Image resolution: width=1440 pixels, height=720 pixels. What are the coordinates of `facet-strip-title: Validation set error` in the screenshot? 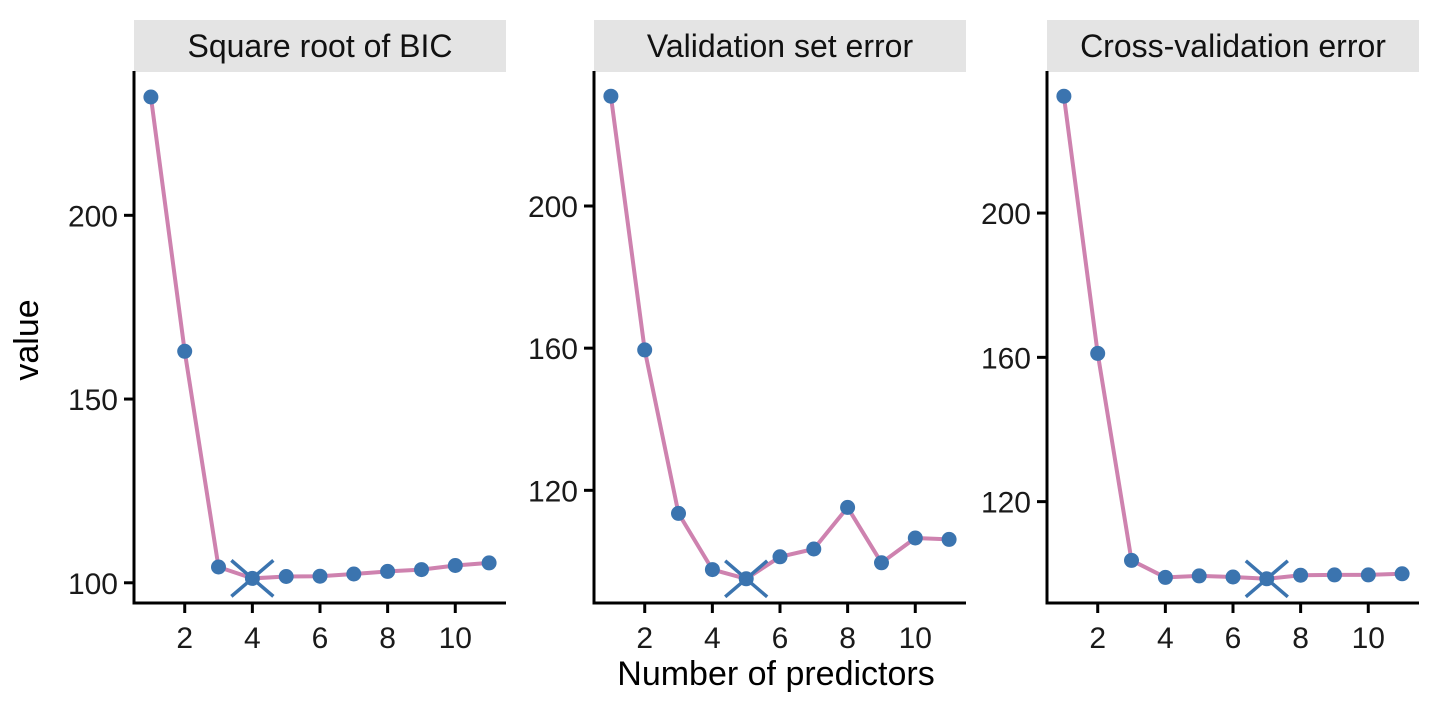 It's located at (780, 46).